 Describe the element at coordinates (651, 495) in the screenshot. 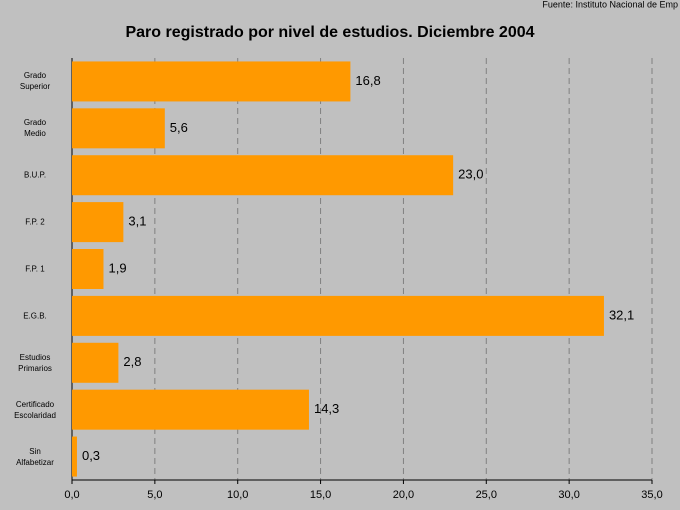

I see `x-tick-label: 35,0` at that location.